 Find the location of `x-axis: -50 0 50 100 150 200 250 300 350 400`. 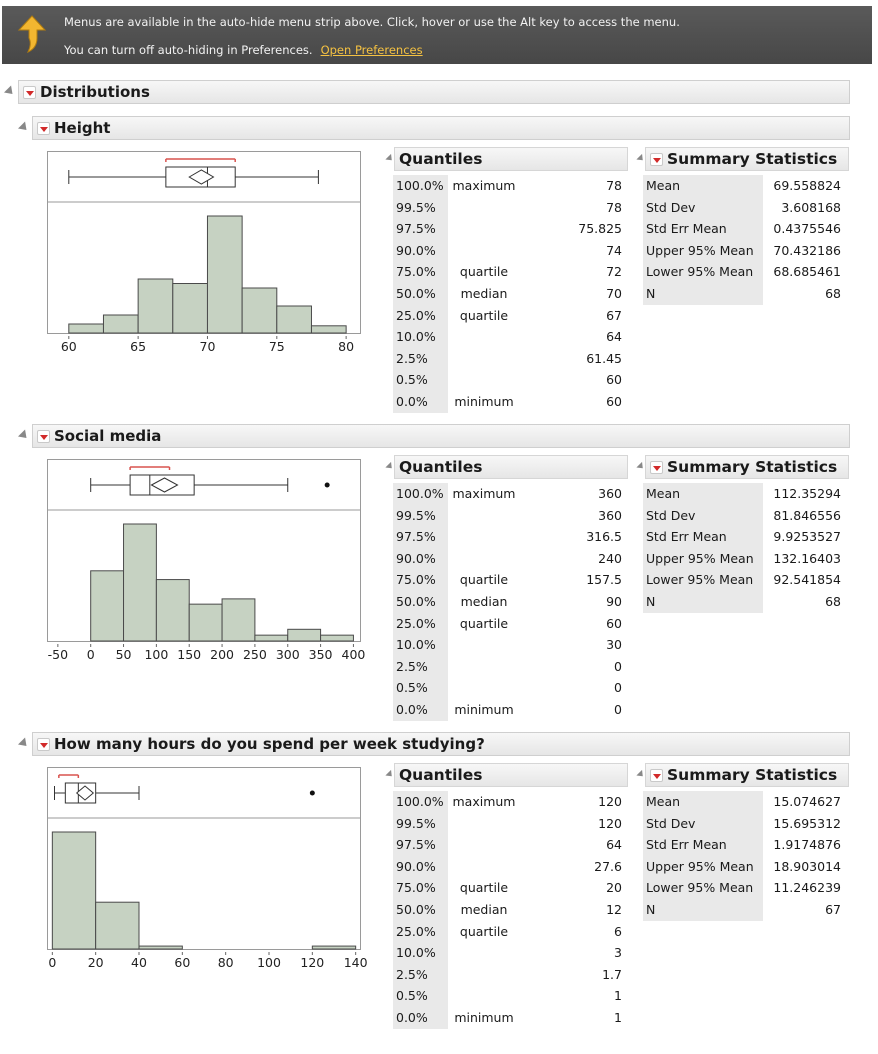

x-axis: -50 0 50 100 150 200 250 300 350 400 is located at coordinates (206, 653).